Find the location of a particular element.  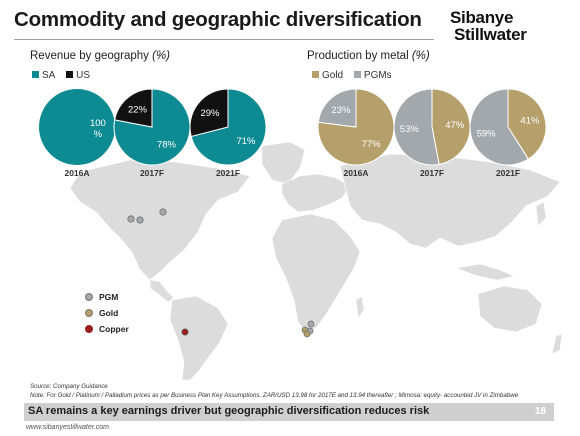

legend-item-pgms: PGMs is located at coordinates (372, 75).